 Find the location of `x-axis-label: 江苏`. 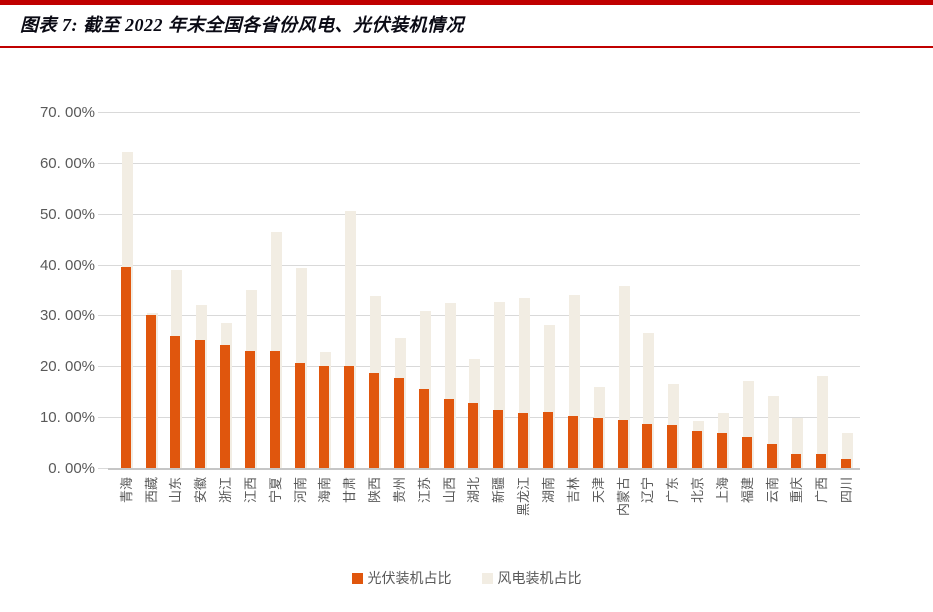

x-axis-label: 江苏 is located at coordinates (424, 490).